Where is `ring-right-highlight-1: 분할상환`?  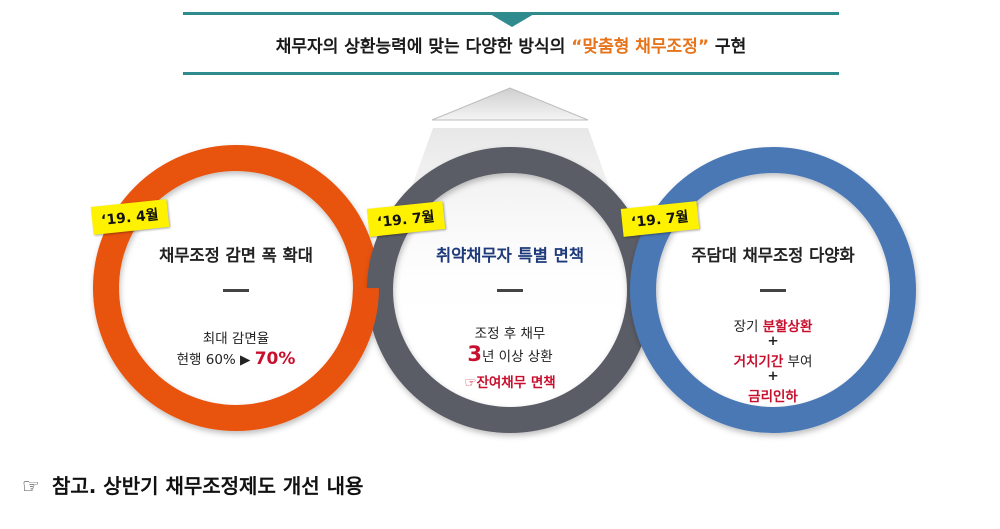 ring-right-highlight-1: 분할상환 is located at coordinates (787, 327).